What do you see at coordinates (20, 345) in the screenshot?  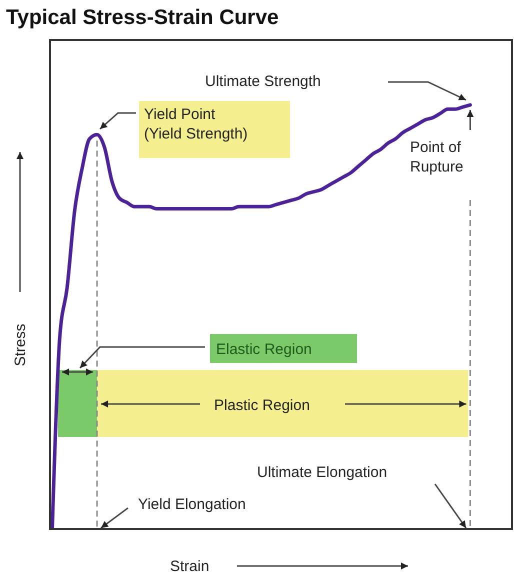 I see `y-axis-title: Stress` at bounding box center [20, 345].